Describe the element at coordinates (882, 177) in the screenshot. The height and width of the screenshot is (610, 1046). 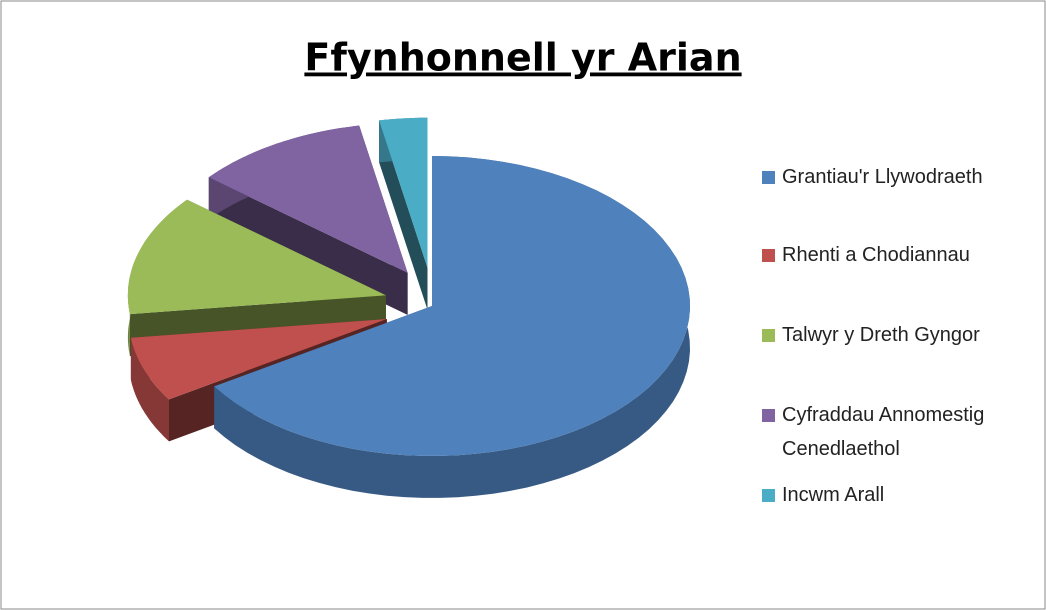
I see `legend-label: Grantiau'r Llywodraeth` at that location.